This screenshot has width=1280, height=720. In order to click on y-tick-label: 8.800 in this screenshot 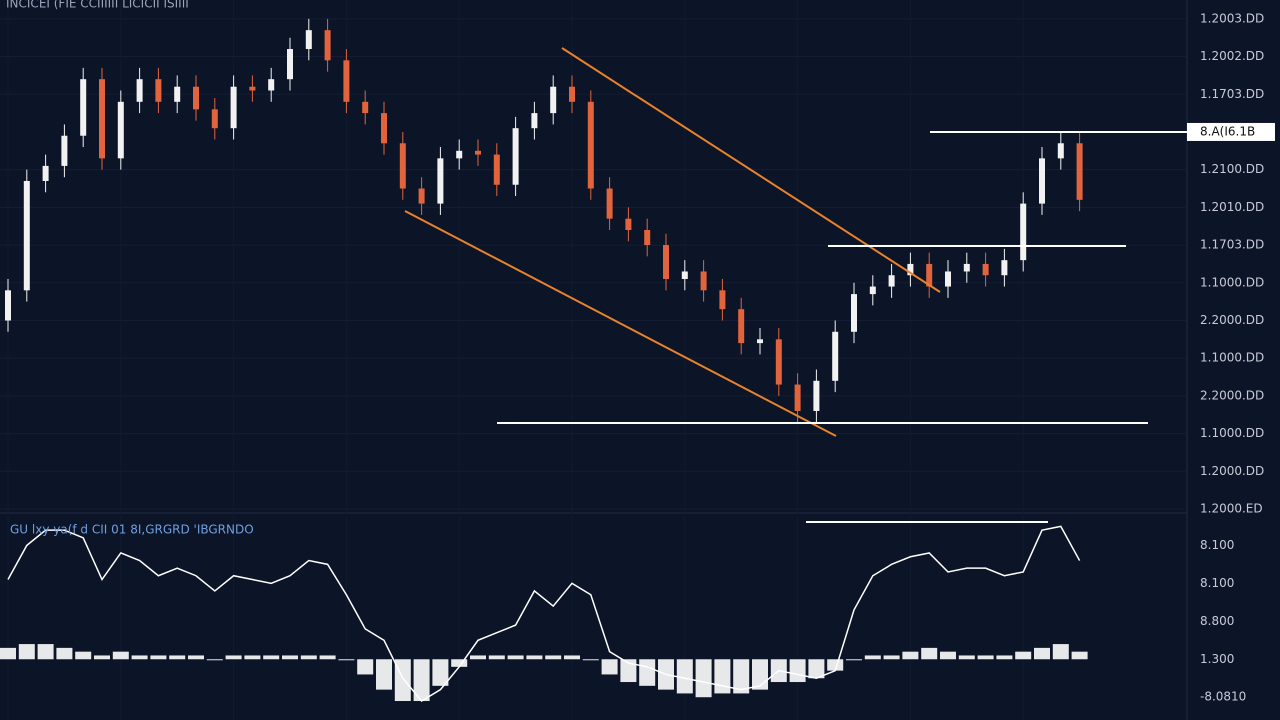, I will do `click(1217, 621)`.